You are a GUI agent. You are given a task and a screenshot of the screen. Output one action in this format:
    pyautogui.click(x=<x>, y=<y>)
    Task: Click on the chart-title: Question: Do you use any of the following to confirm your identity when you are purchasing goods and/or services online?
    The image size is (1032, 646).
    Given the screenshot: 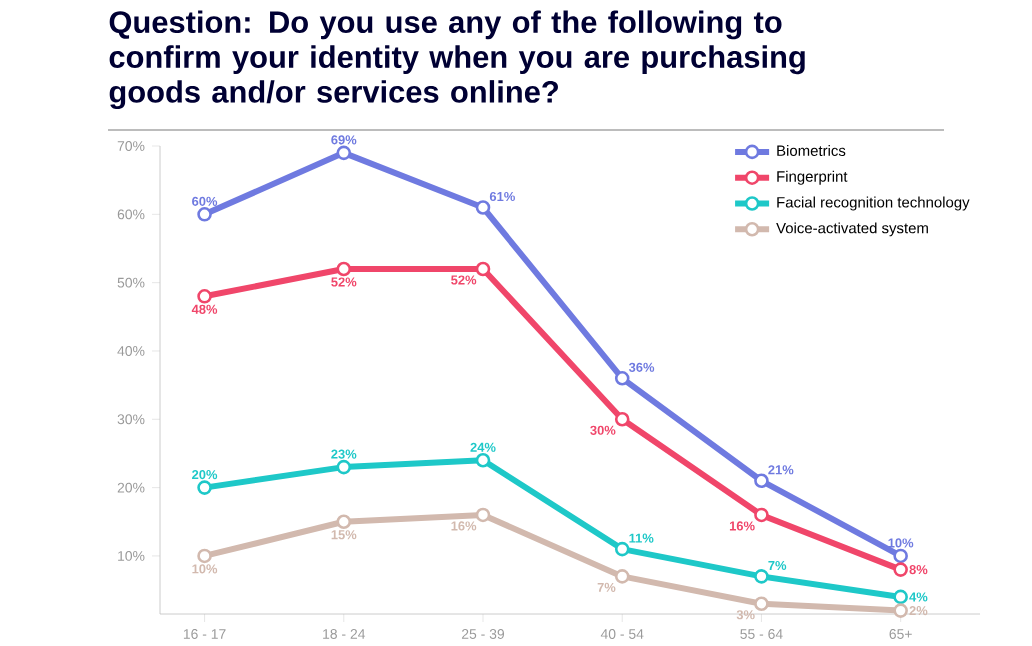 What is the action you would take?
    pyautogui.click(x=457, y=60)
    